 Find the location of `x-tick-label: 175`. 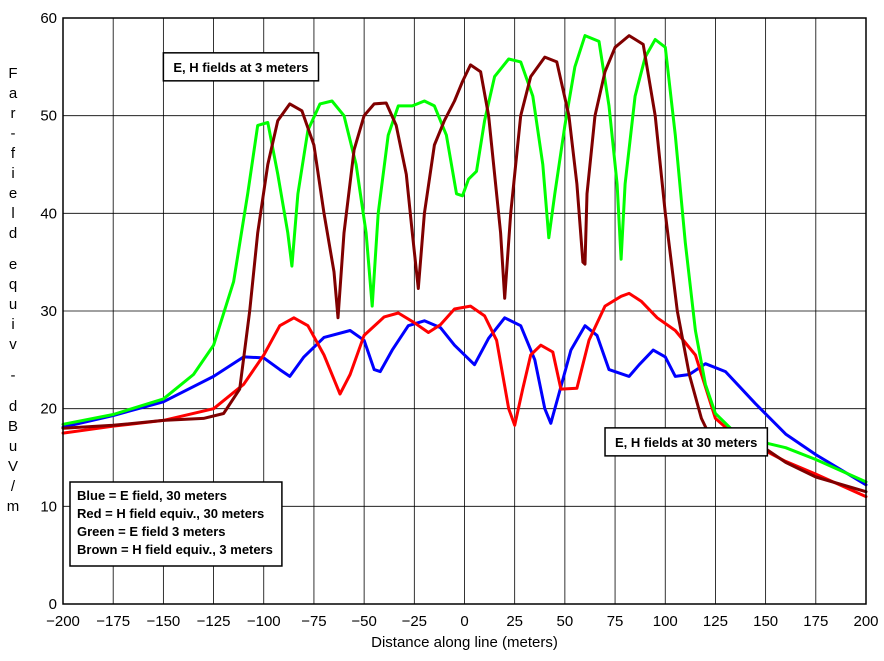

x-tick-label: 175 is located at coordinates (815, 621).